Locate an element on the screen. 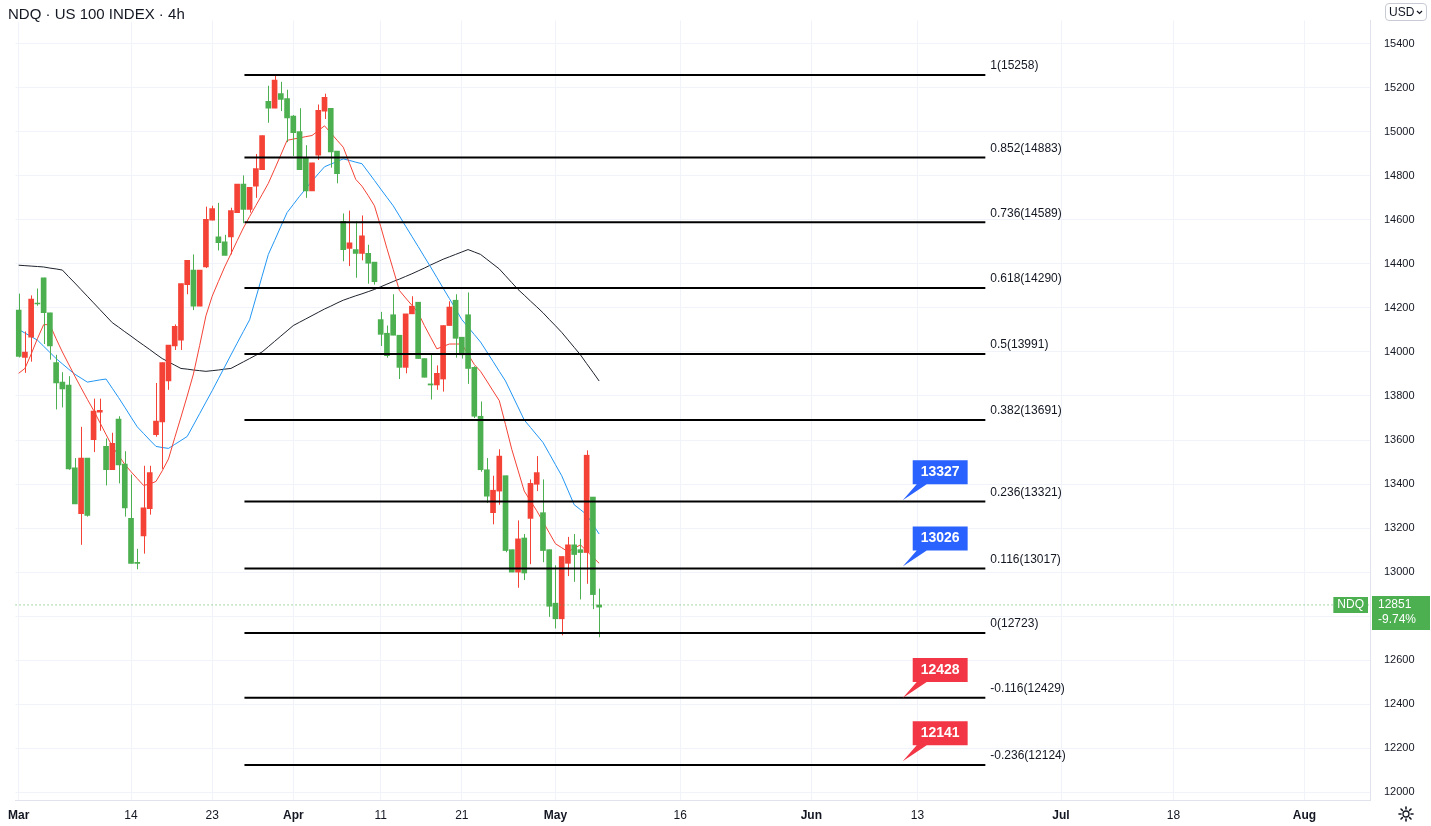 The height and width of the screenshot is (826, 1431). x-tick-label: Mar is located at coordinates (19, 814).